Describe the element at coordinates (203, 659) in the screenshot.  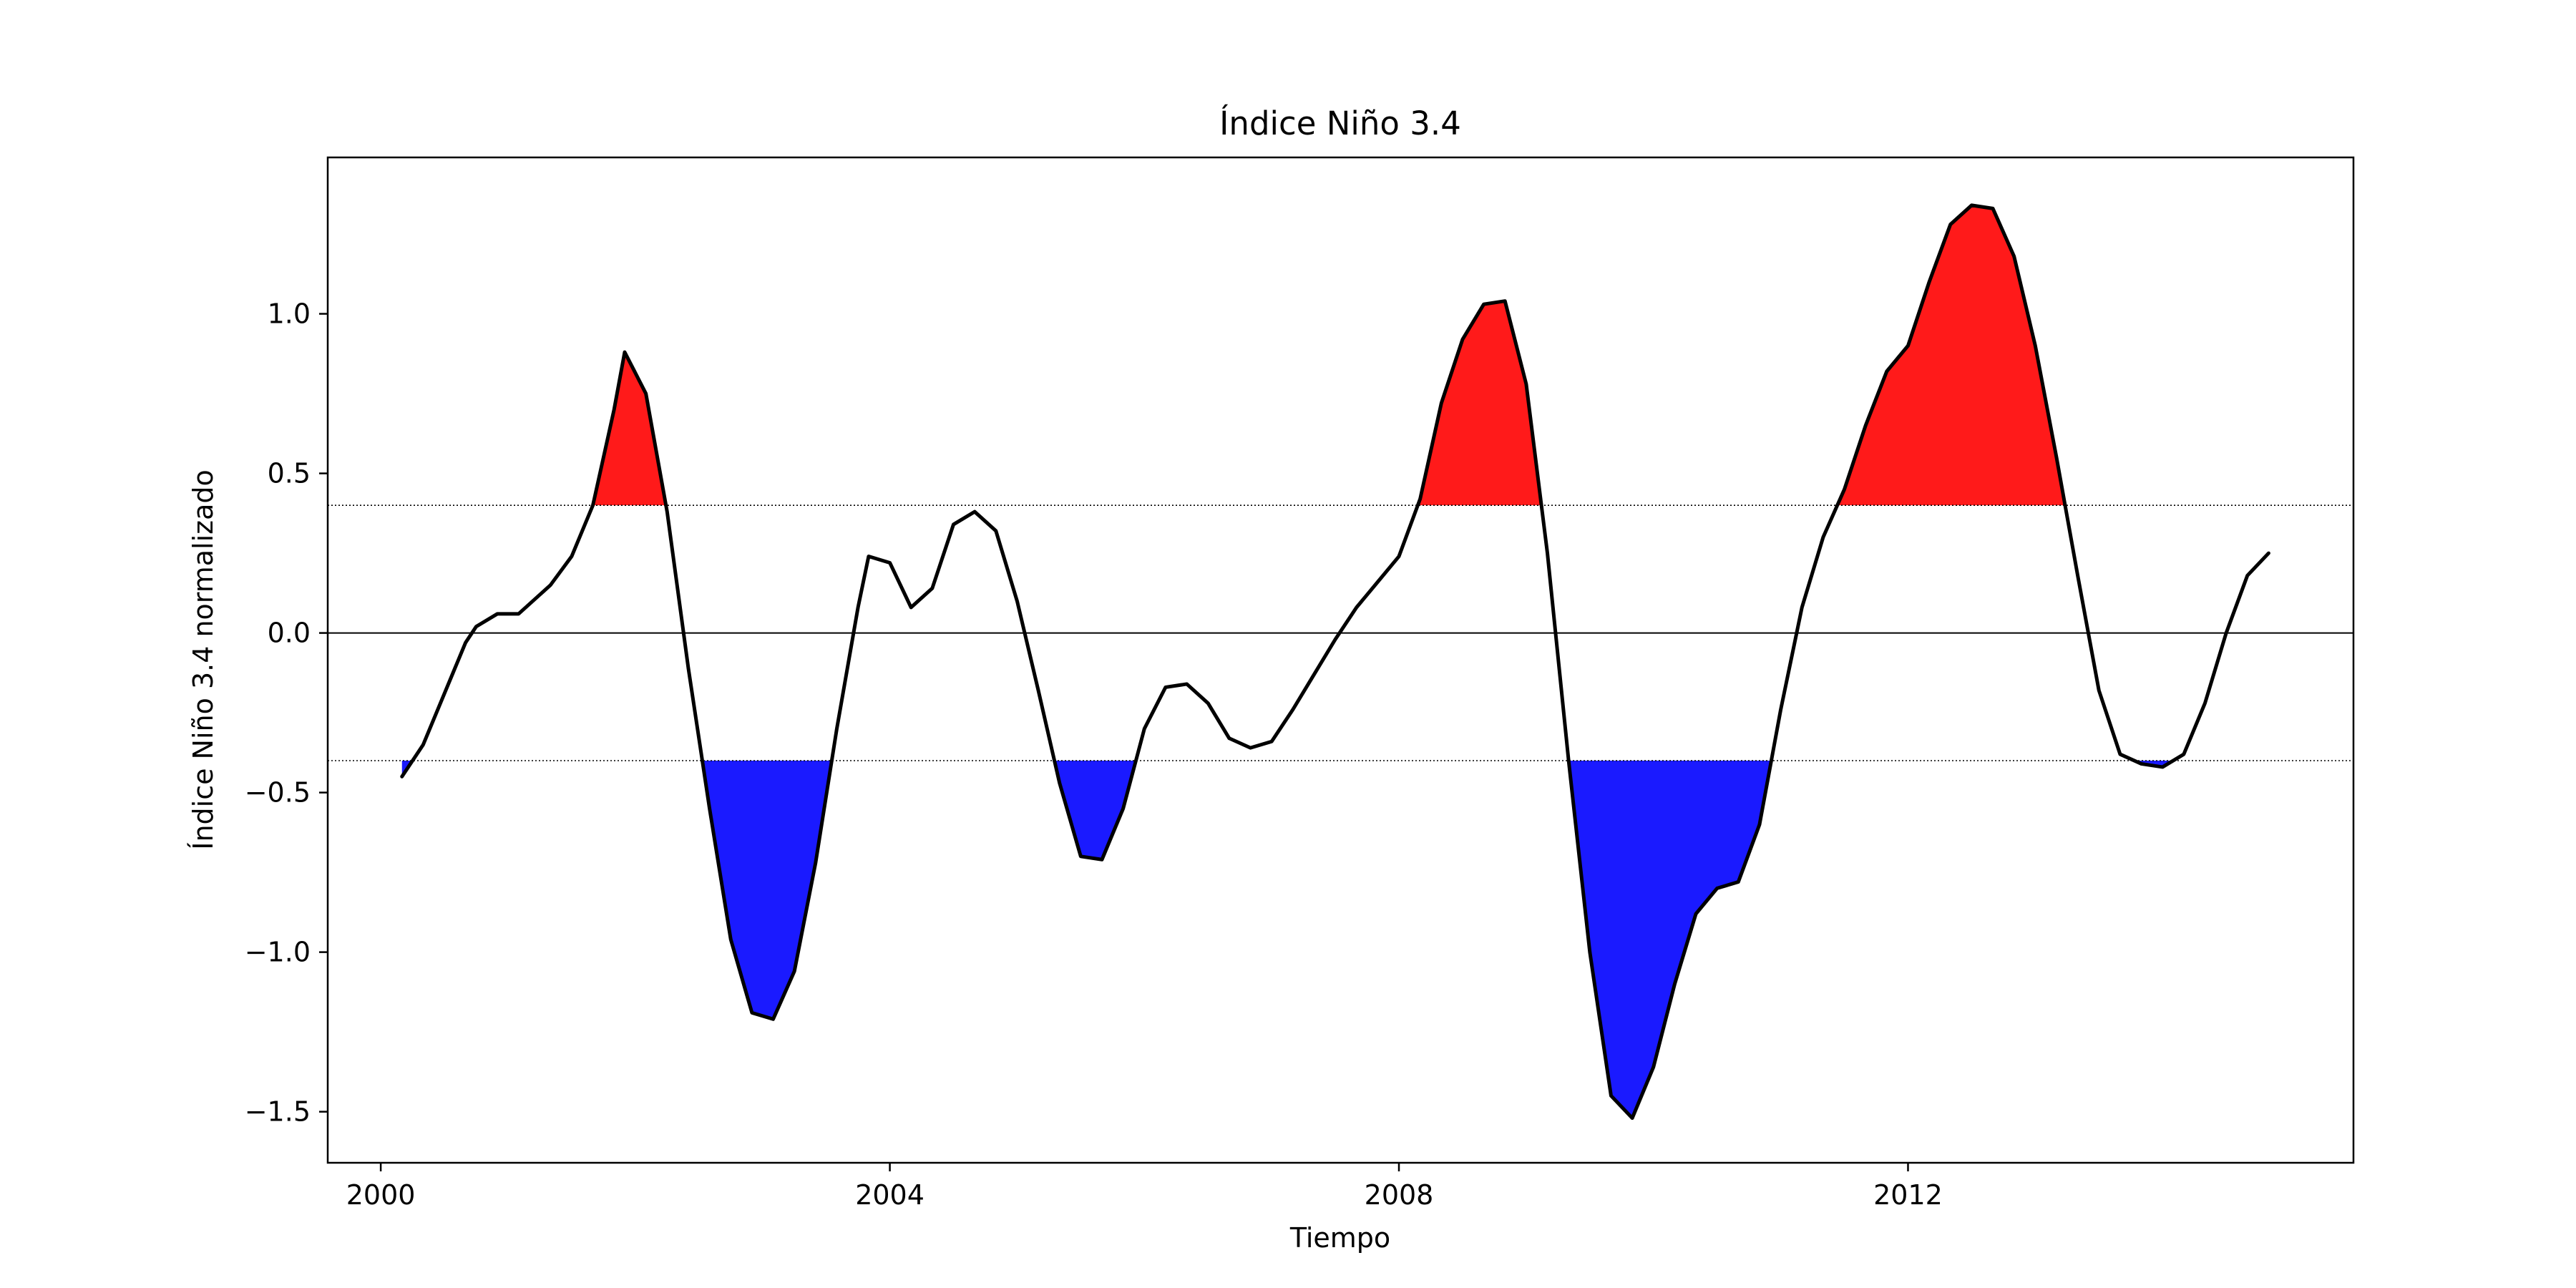
I see `y-axis-label: Índice Niño 3.4 normalizado` at that location.